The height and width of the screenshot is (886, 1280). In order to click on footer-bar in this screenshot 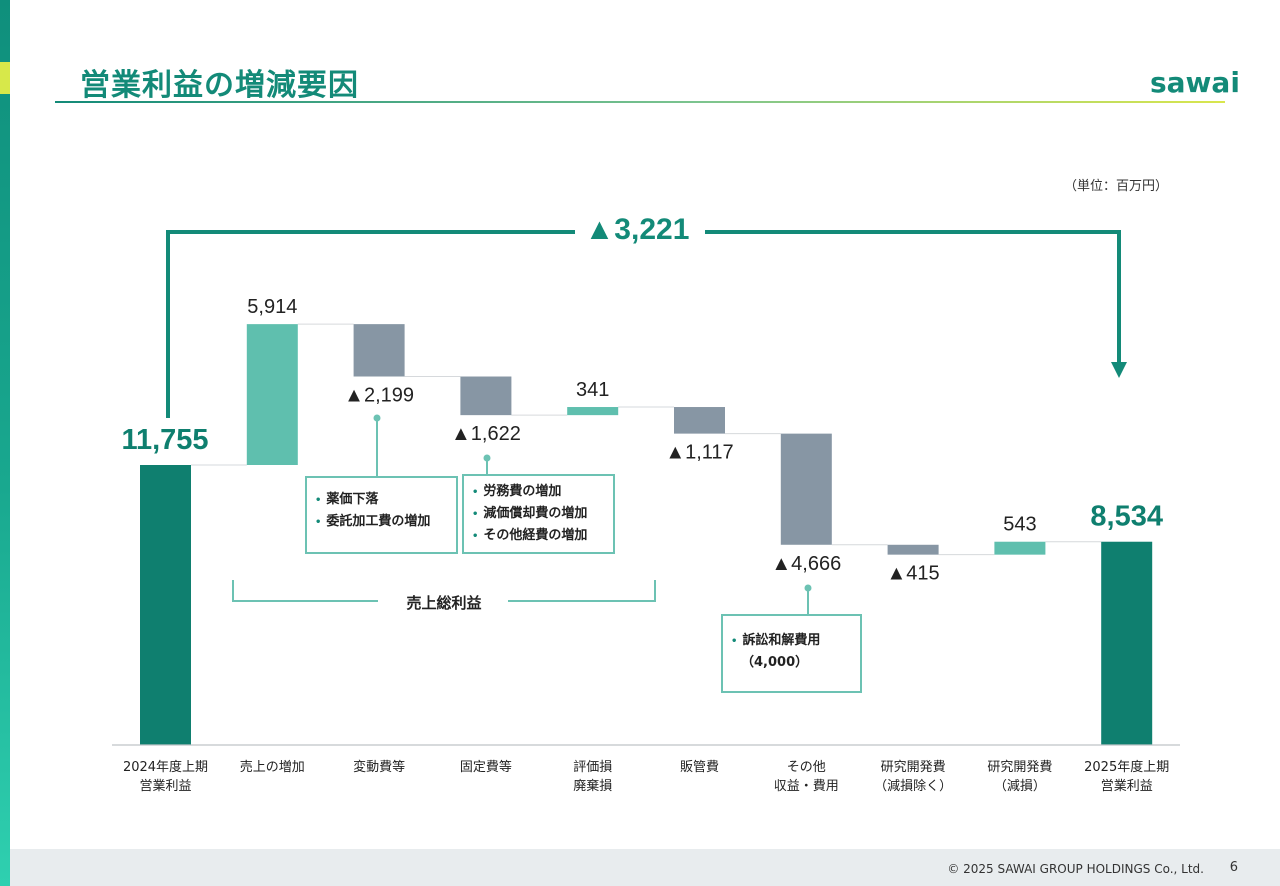, I will do `click(645, 867)`.